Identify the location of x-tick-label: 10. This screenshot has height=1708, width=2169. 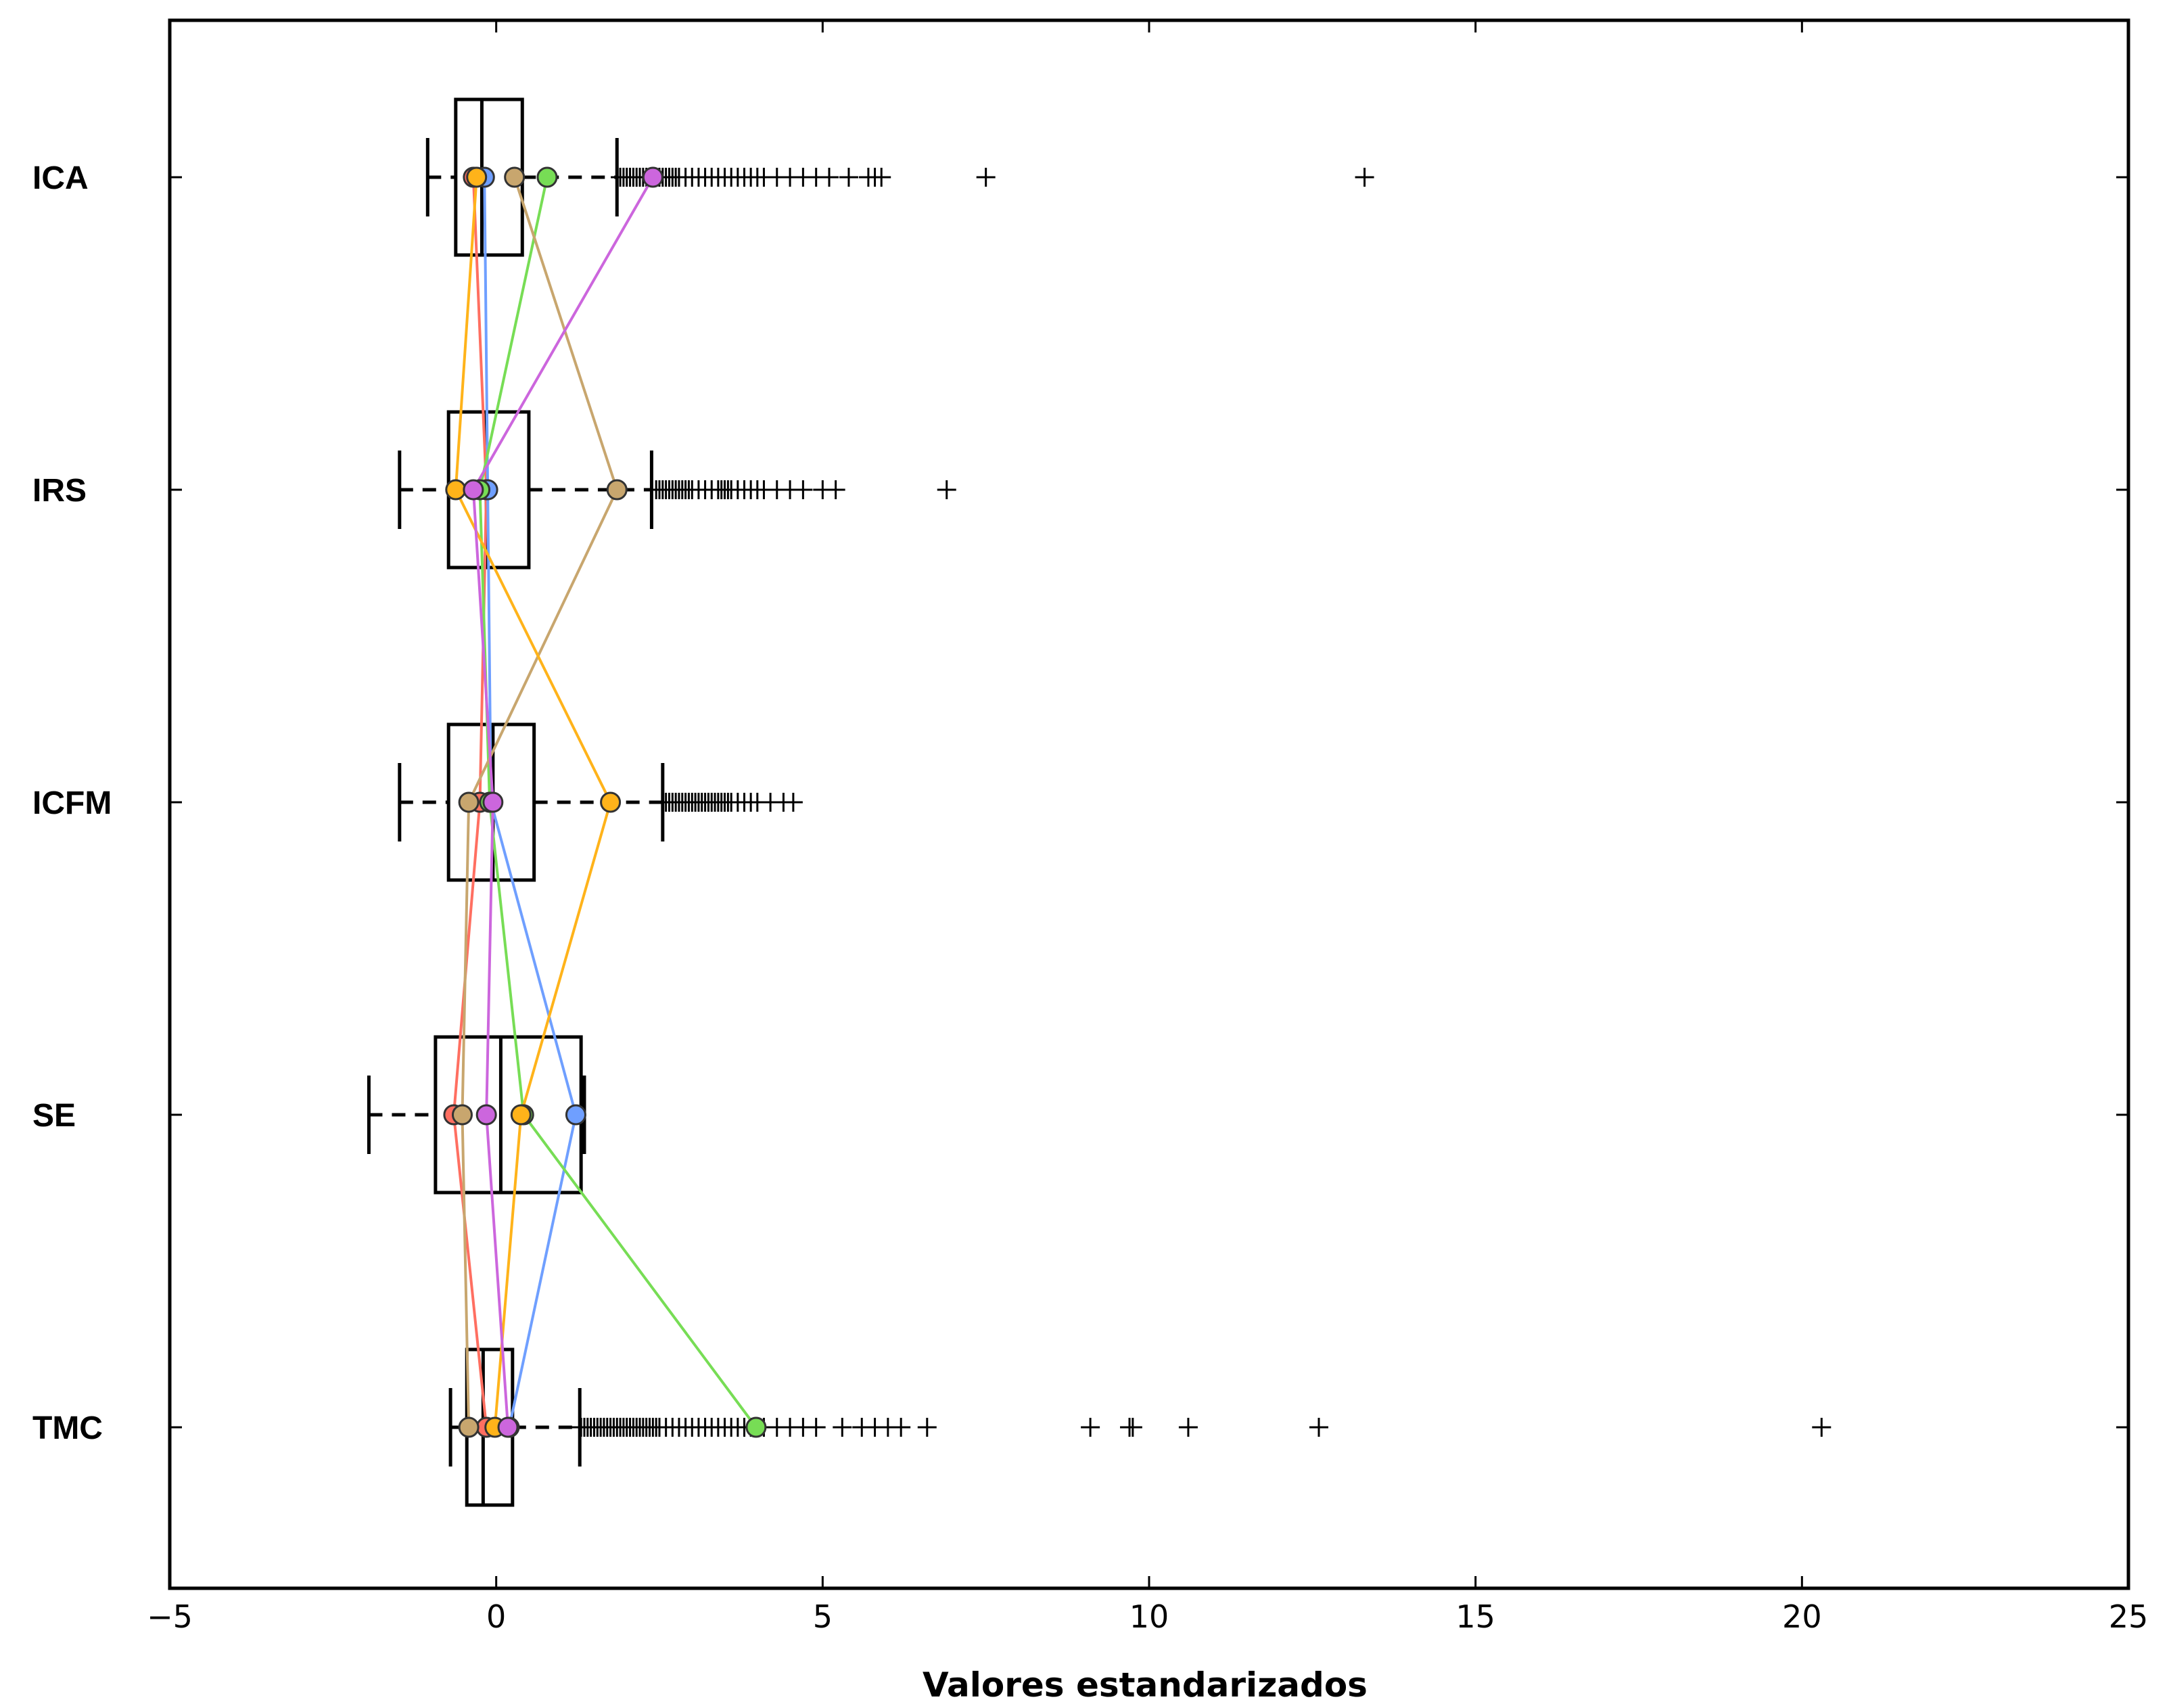
(1149, 1616).